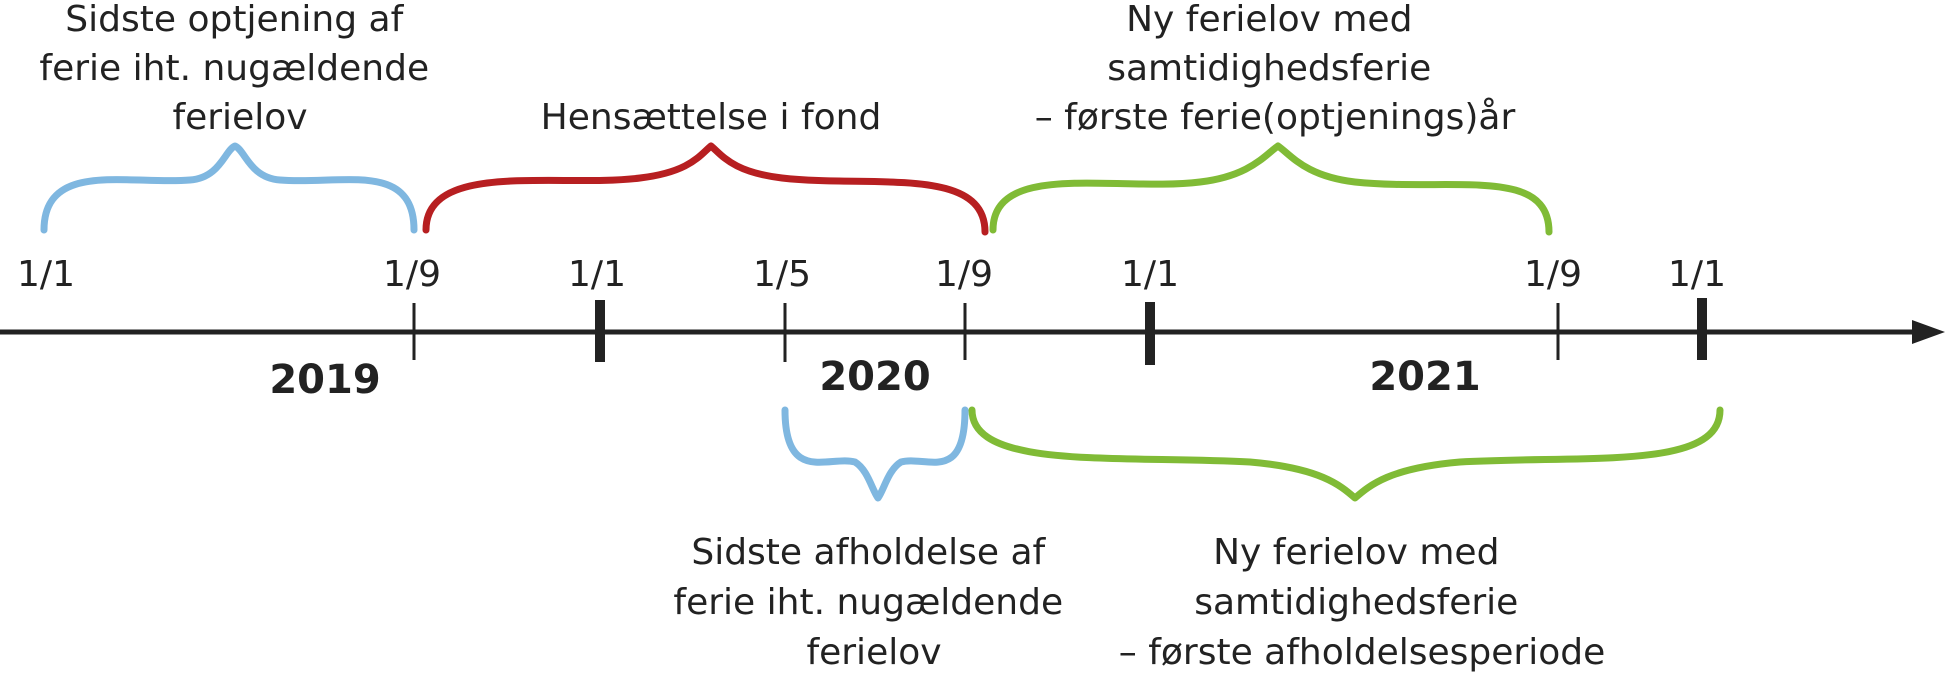  I want to click on tick-label-jan-2021: 1/1, so click(1150, 274).